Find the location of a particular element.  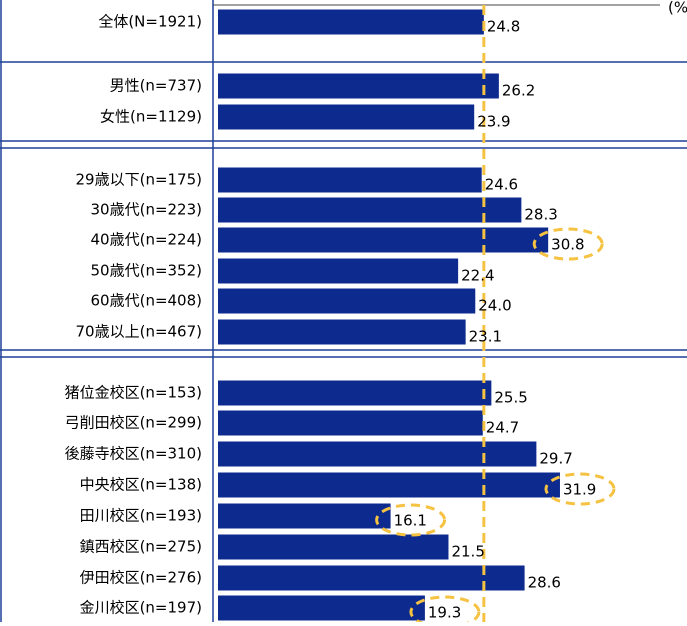

value-label: 24.6 is located at coordinates (501, 185).